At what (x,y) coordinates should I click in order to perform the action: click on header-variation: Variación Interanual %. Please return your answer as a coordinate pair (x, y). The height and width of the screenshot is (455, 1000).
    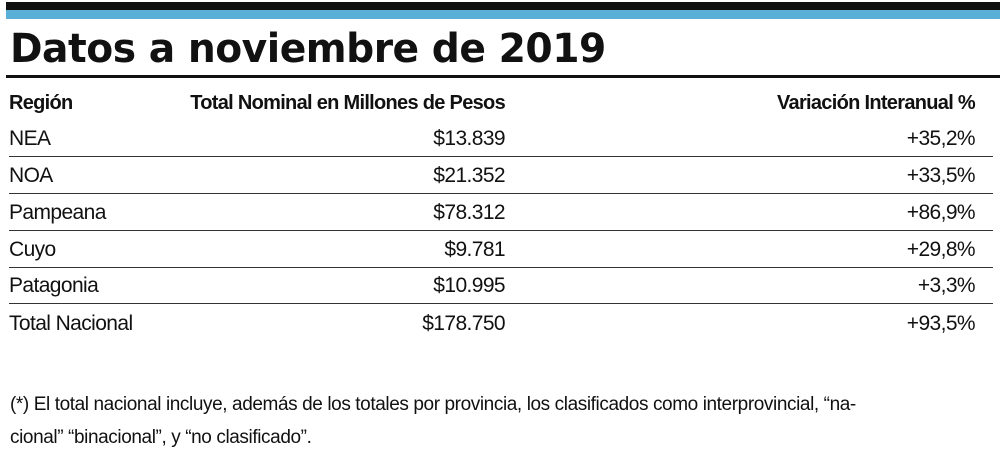
    Looking at the image, I should click on (876, 103).